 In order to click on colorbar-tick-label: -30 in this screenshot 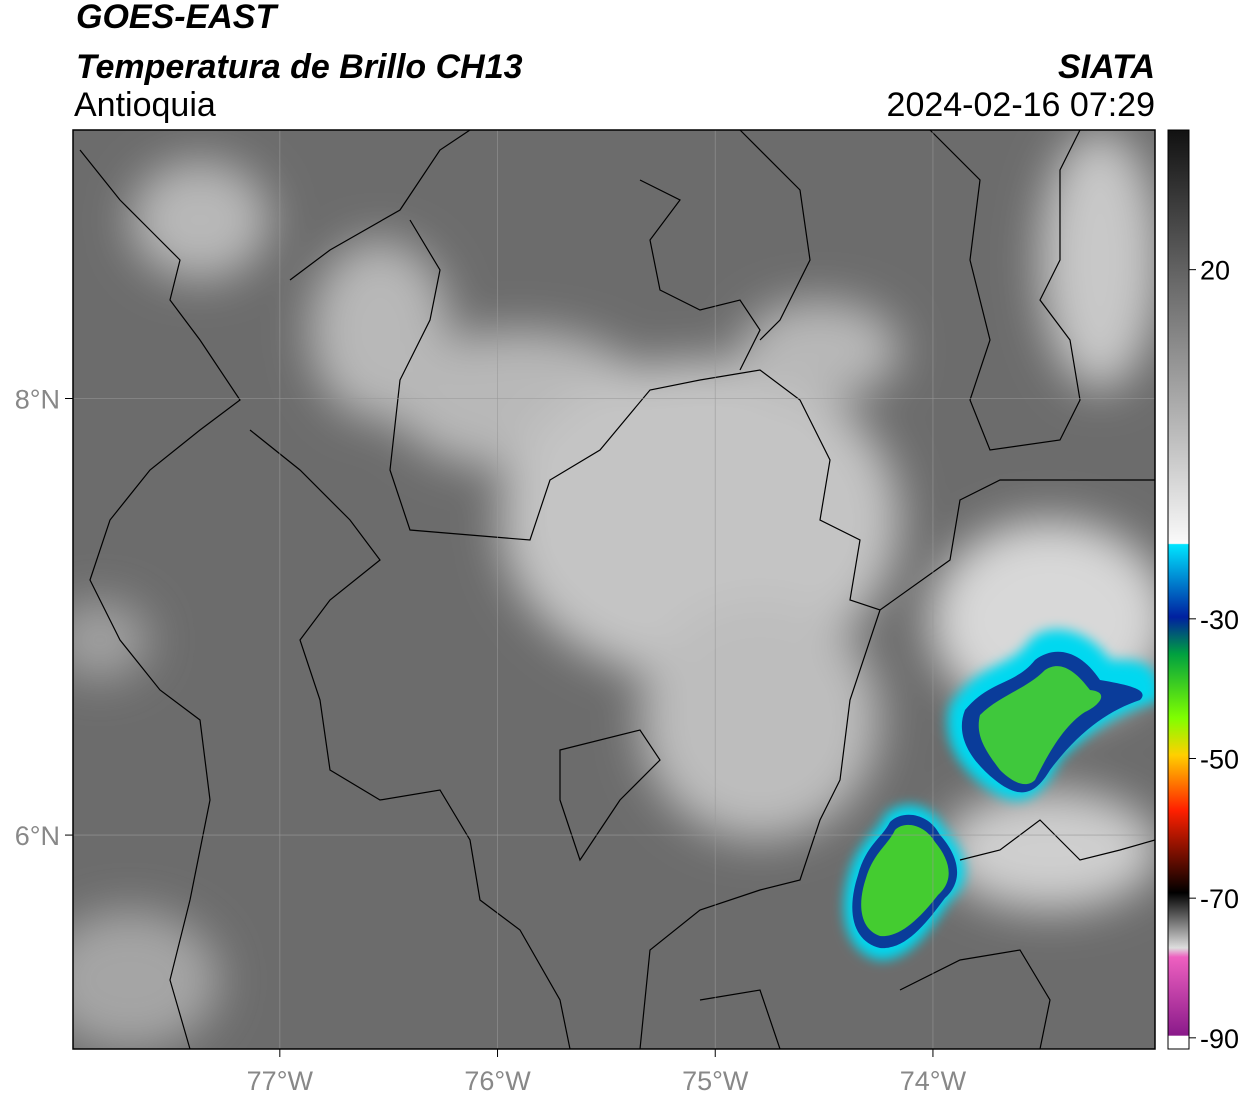, I will do `click(1219, 620)`.